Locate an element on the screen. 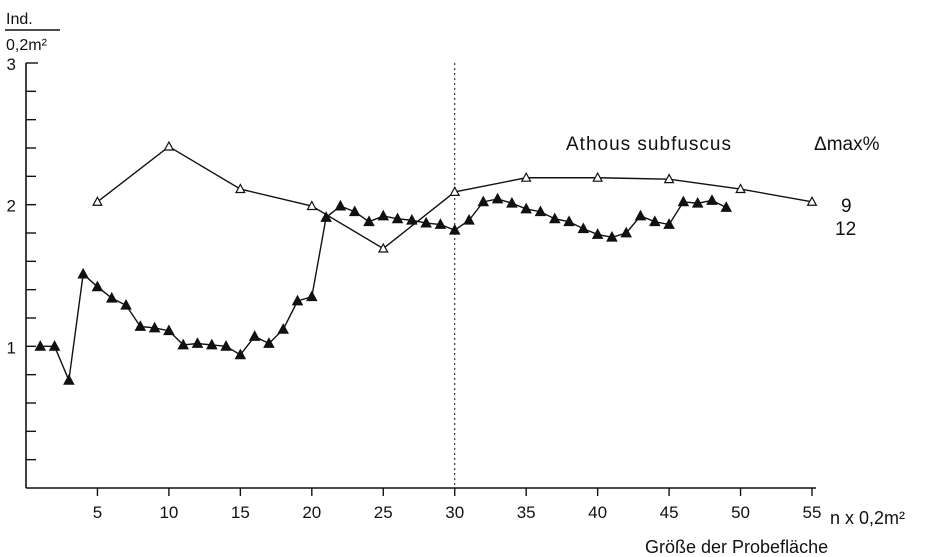 The height and width of the screenshot is (557, 936). x-tick-label: 25 is located at coordinates (383, 512).